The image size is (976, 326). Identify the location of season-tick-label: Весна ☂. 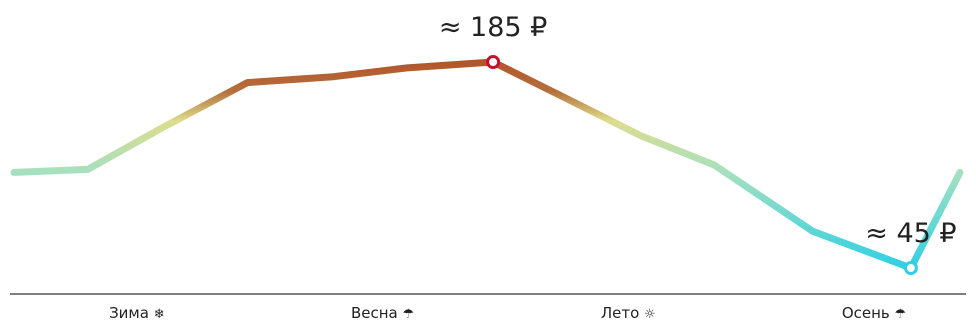
(382, 313).